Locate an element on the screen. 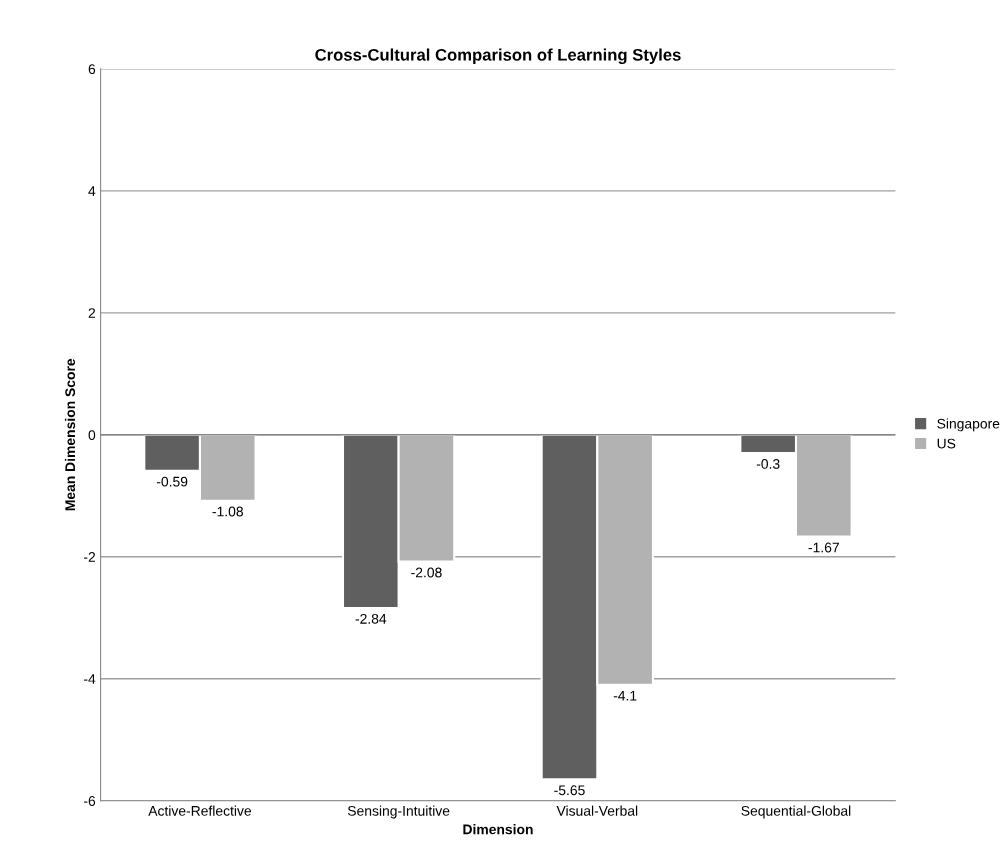 The height and width of the screenshot is (861, 1006). data-label: -0.59 is located at coordinates (172, 481).